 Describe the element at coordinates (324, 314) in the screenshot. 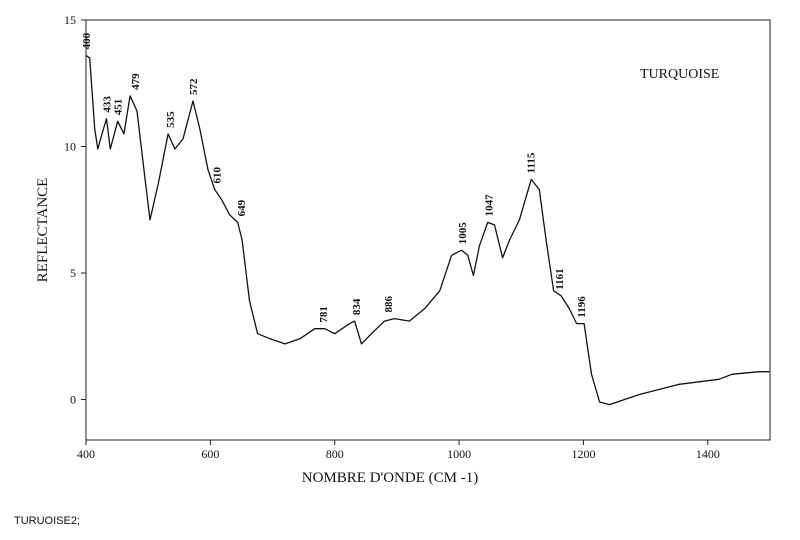

I see `peak-label: 781` at that location.